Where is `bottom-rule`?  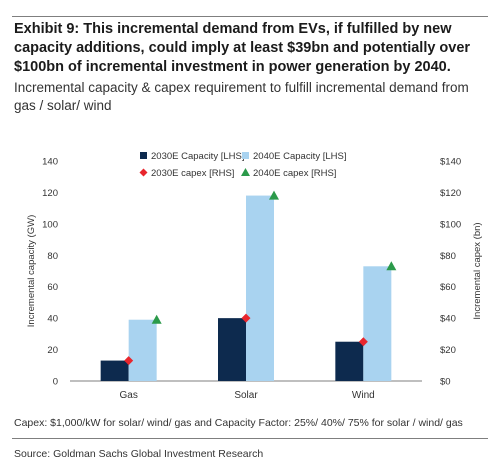
bottom-rule is located at coordinates (250, 438).